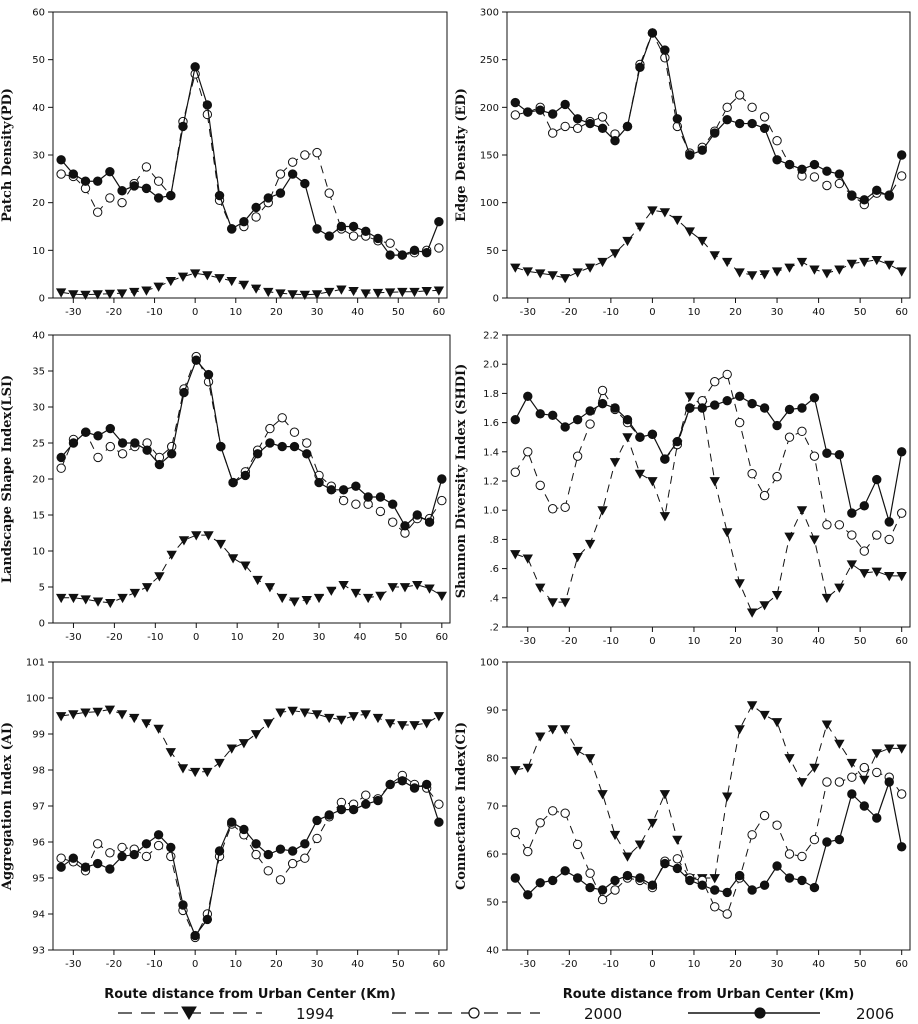 Image resolution: width=918 pixels, height=1024 pixels. I want to click on x-tick-label: 50, so click(860, 641).